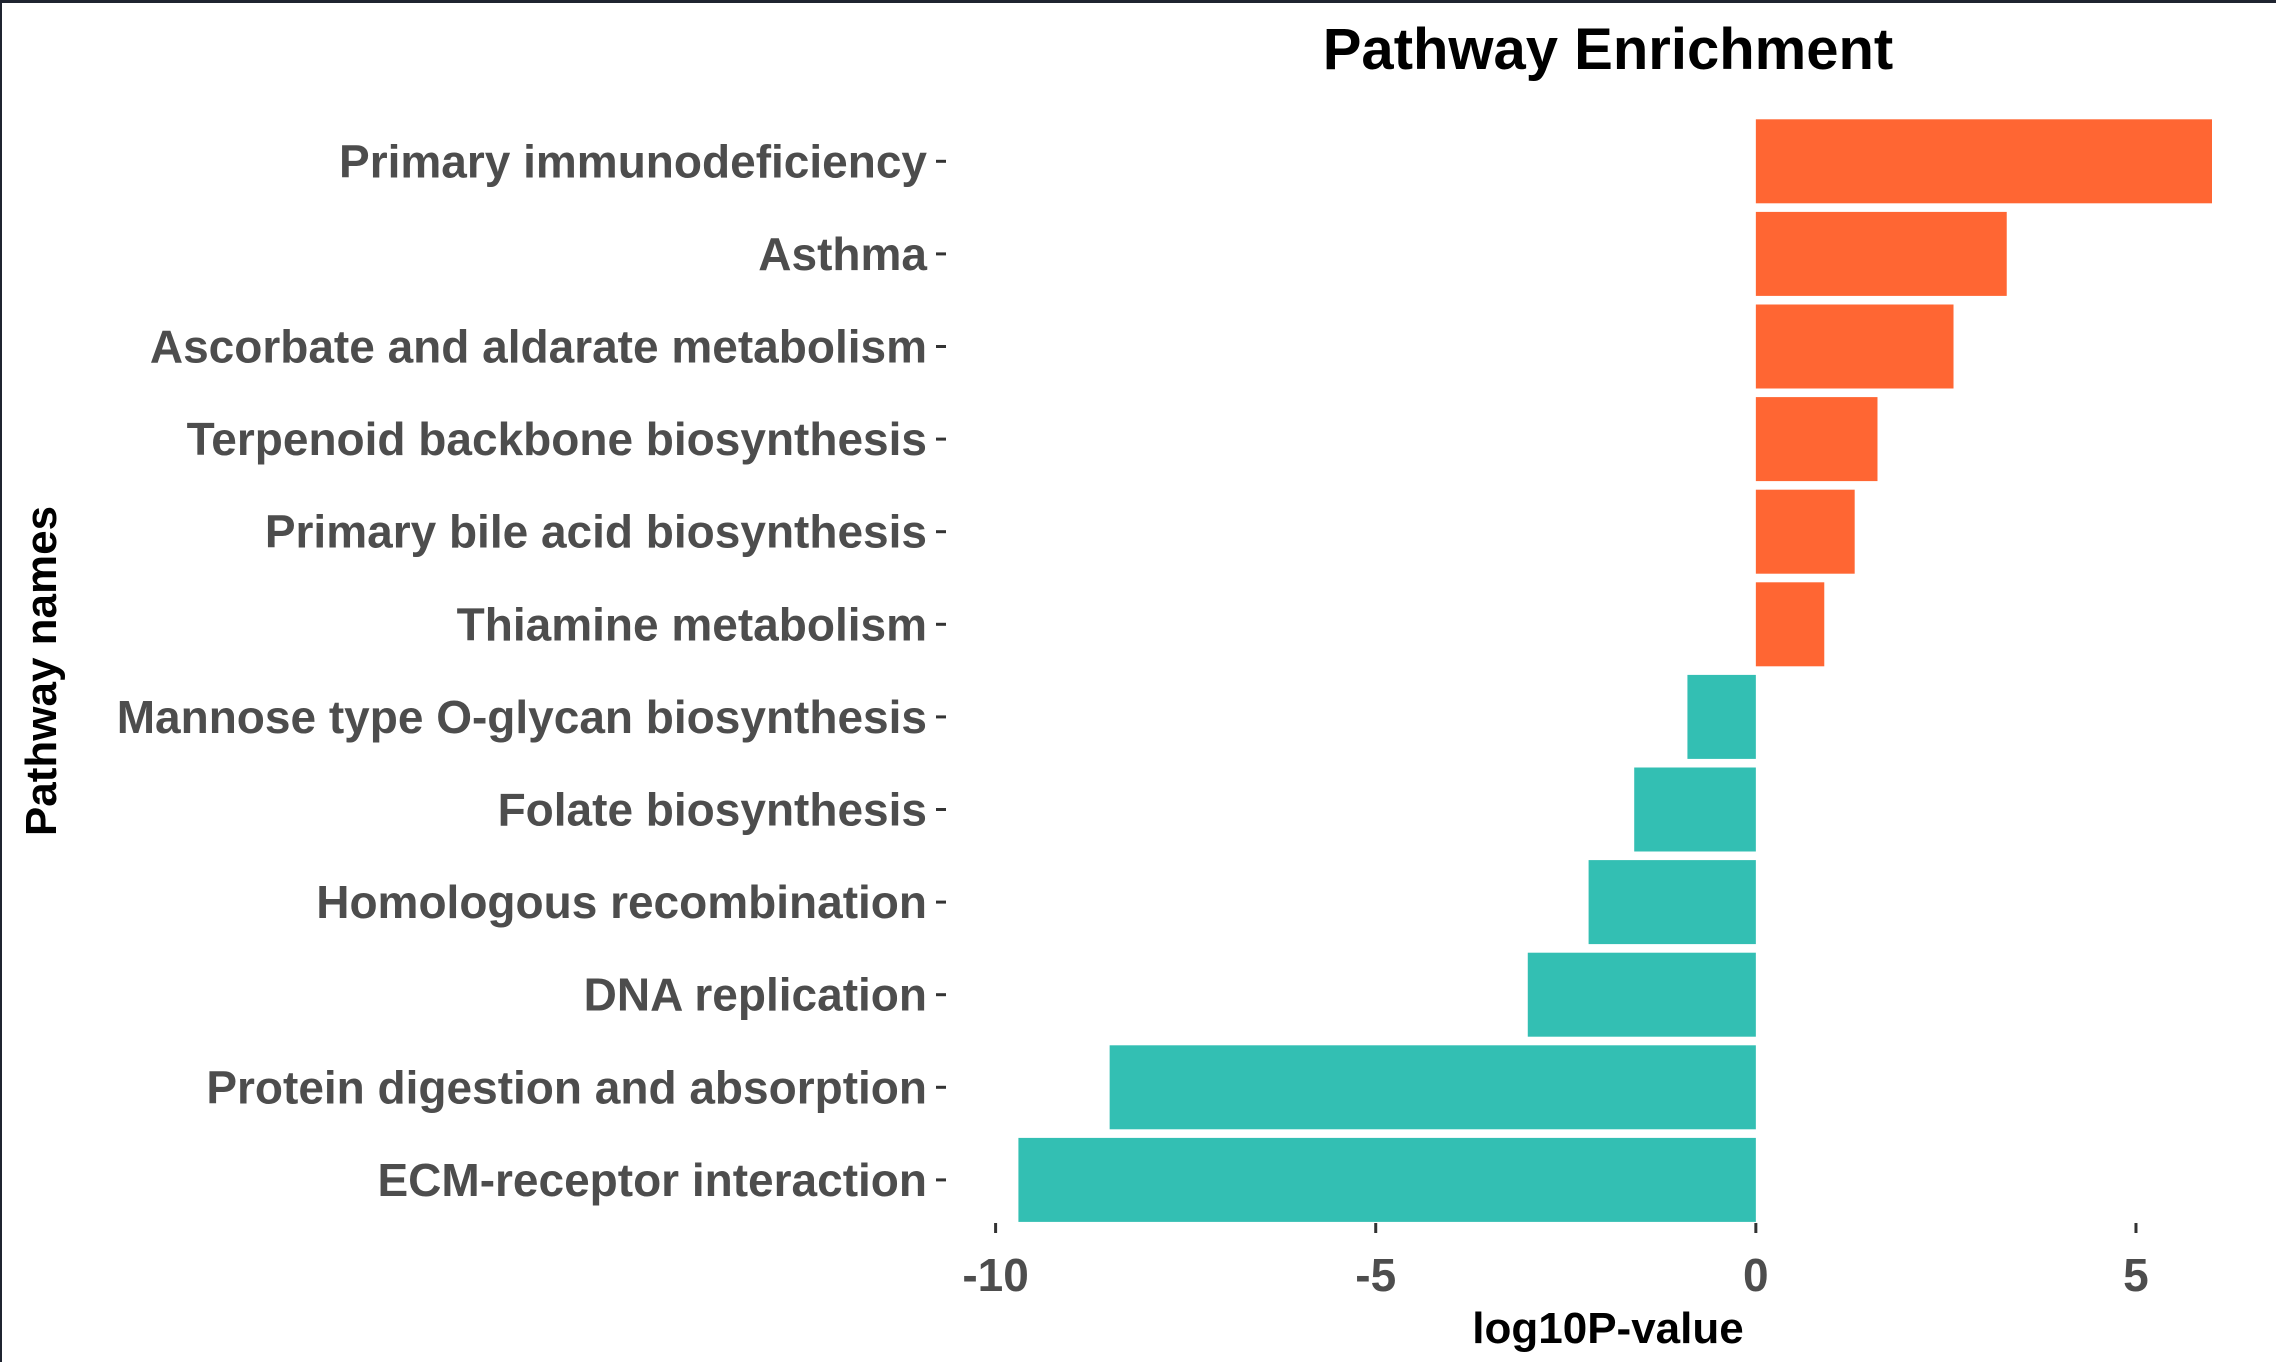 The width and height of the screenshot is (2276, 1365). What do you see at coordinates (1805, 531) in the screenshot?
I see `bar-primary-bile-acid-biosynthesis` at bounding box center [1805, 531].